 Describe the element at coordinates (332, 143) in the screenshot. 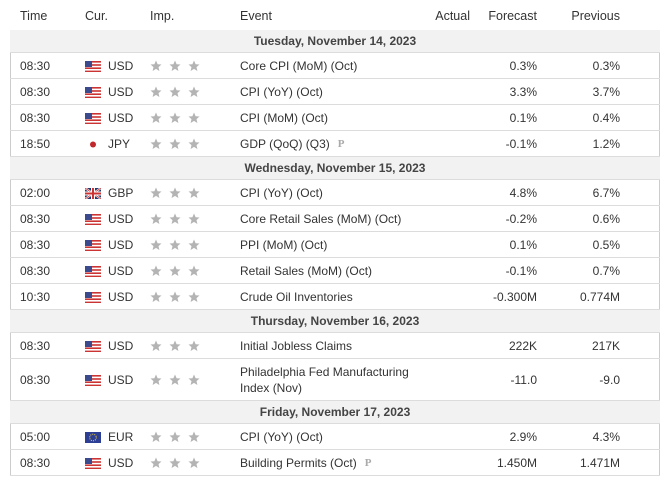

I see `event-name: GDP (QoQ) (Q3) P` at that location.